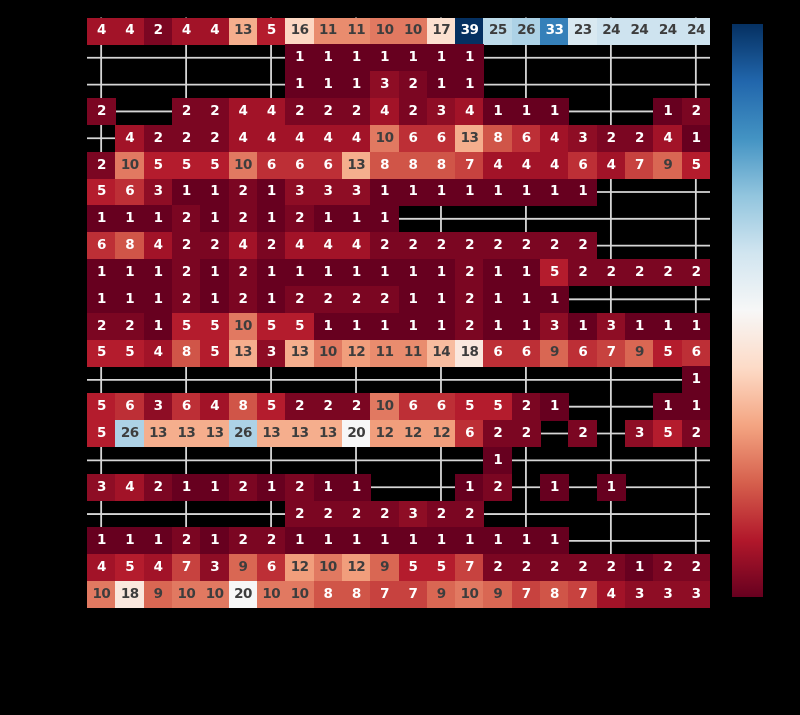  Describe the element at coordinates (747, 310) in the screenshot. I see `colorbar` at that location.